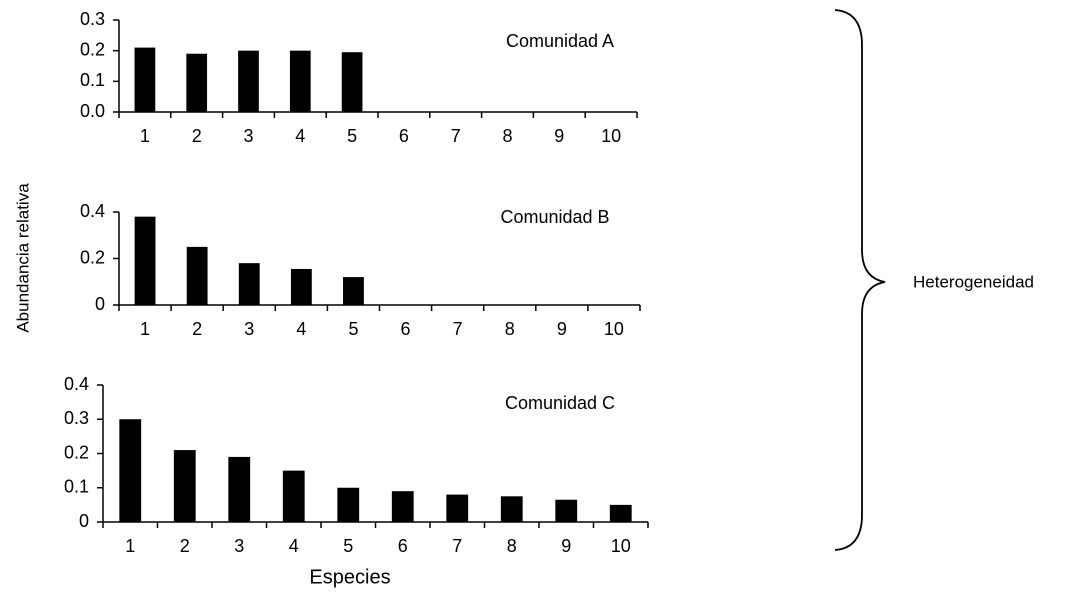  What do you see at coordinates (560, 41) in the screenshot?
I see `chart-title: Comunidad A` at bounding box center [560, 41].